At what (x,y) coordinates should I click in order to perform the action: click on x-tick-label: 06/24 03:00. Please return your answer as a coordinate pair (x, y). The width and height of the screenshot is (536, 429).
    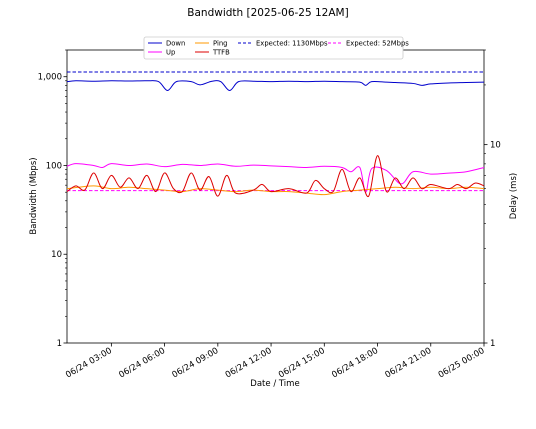
    Looking at the image, I should click on (89, 363).